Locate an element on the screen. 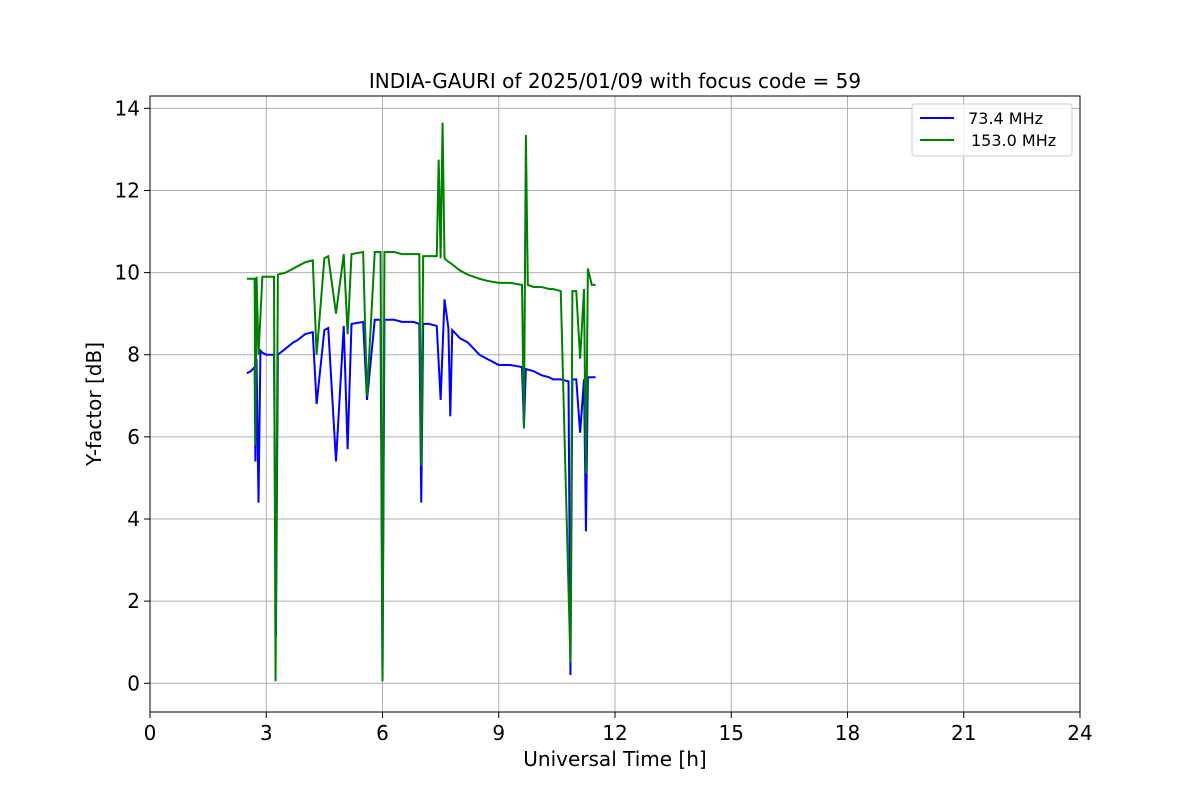 The height and width of the screenshot is (800, 1200). x-tick-label: 15 is located at coordinates (731, 733).